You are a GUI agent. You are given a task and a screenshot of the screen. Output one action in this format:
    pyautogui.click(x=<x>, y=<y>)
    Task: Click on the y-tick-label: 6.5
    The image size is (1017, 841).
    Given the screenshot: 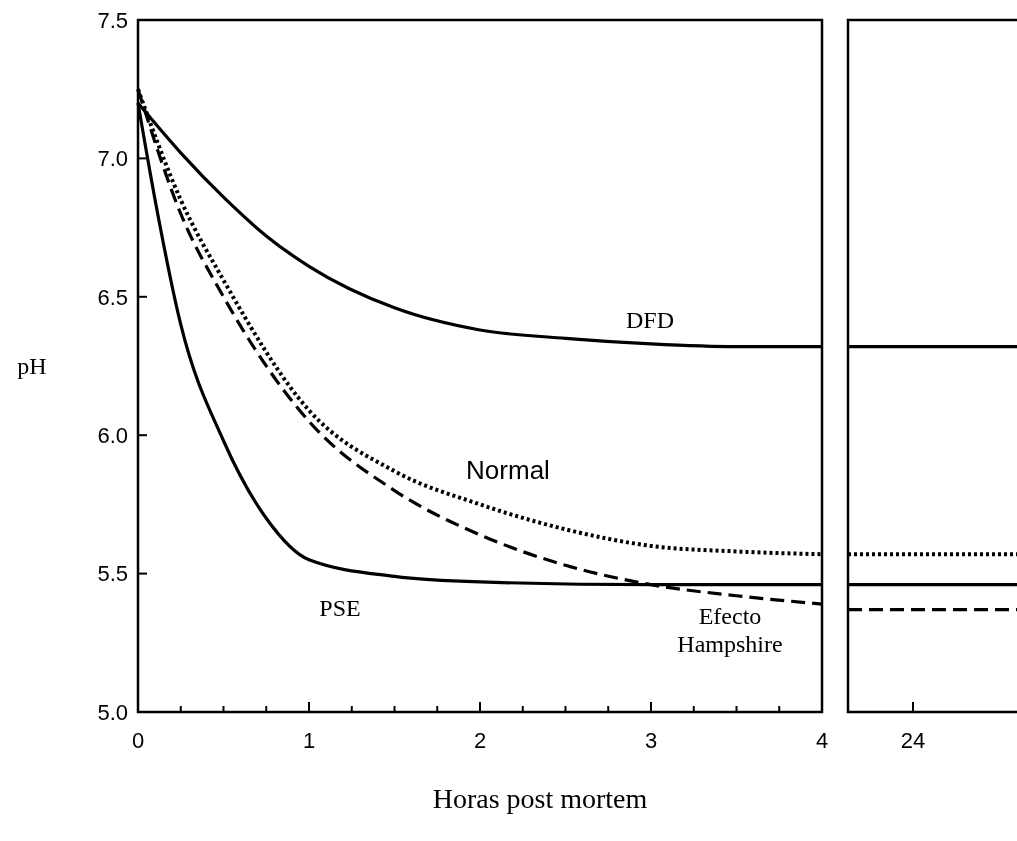 What is the action you would take?
    pyautogui.click(x=112, y=297)
    